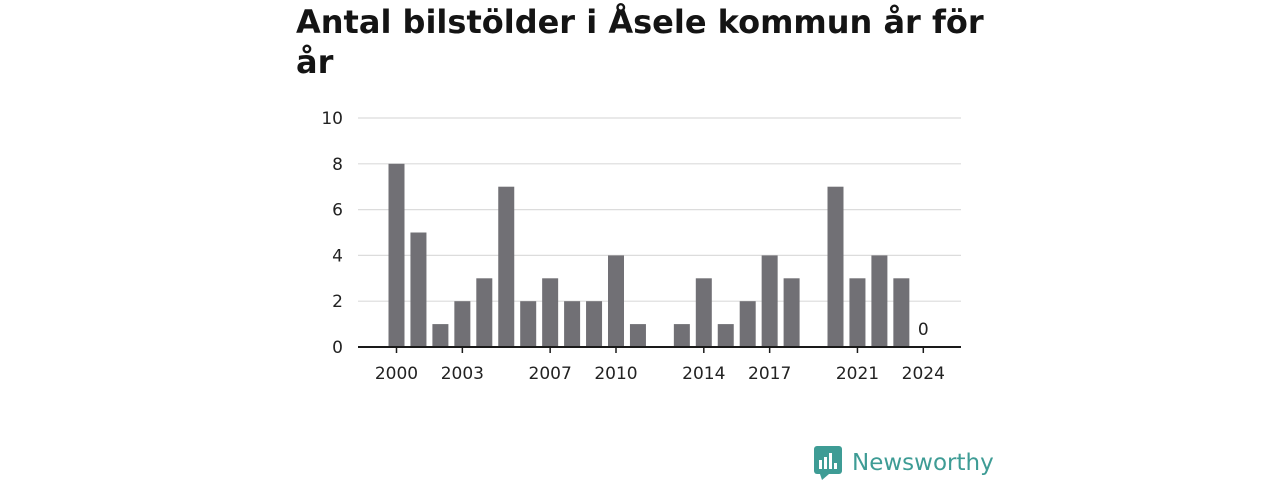  What do you see at coordinates (440, 335) in the screenshot?
I see `bar-2002` at bounding box center [440, 335].